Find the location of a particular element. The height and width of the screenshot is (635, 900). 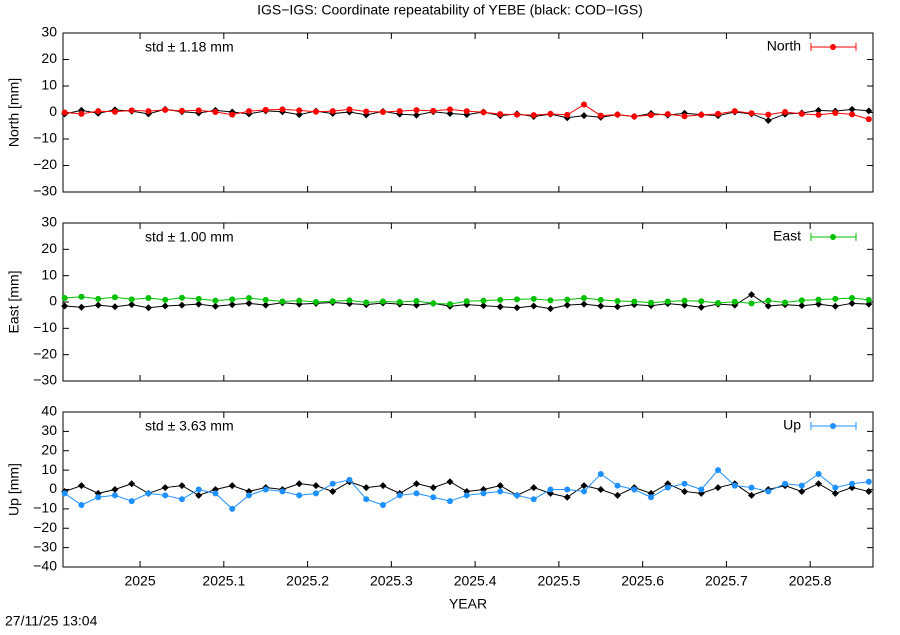

x-tick-label: 2025.8 is located at coordinates (810, 581).